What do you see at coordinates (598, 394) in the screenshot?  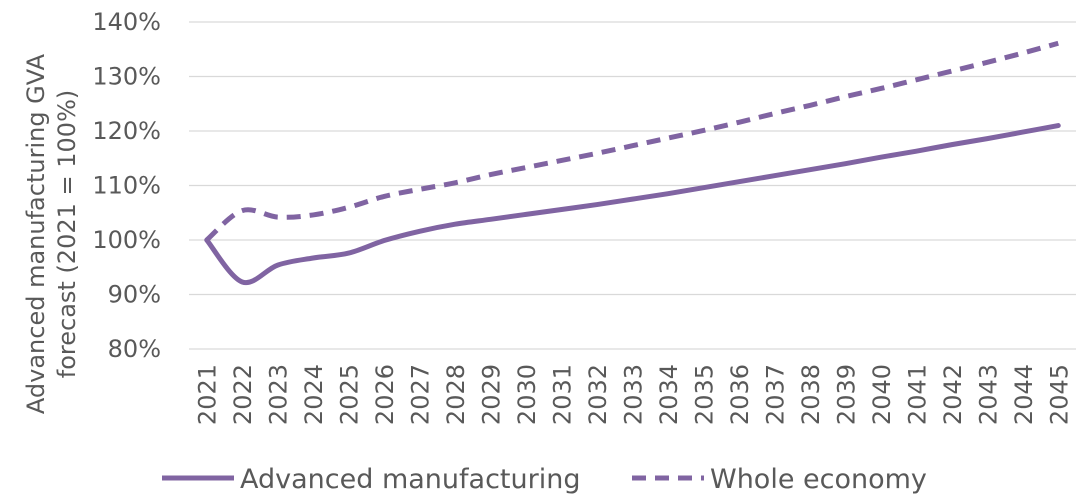 I see `x-tick-label: 2032` at bounding box center [598, 394].